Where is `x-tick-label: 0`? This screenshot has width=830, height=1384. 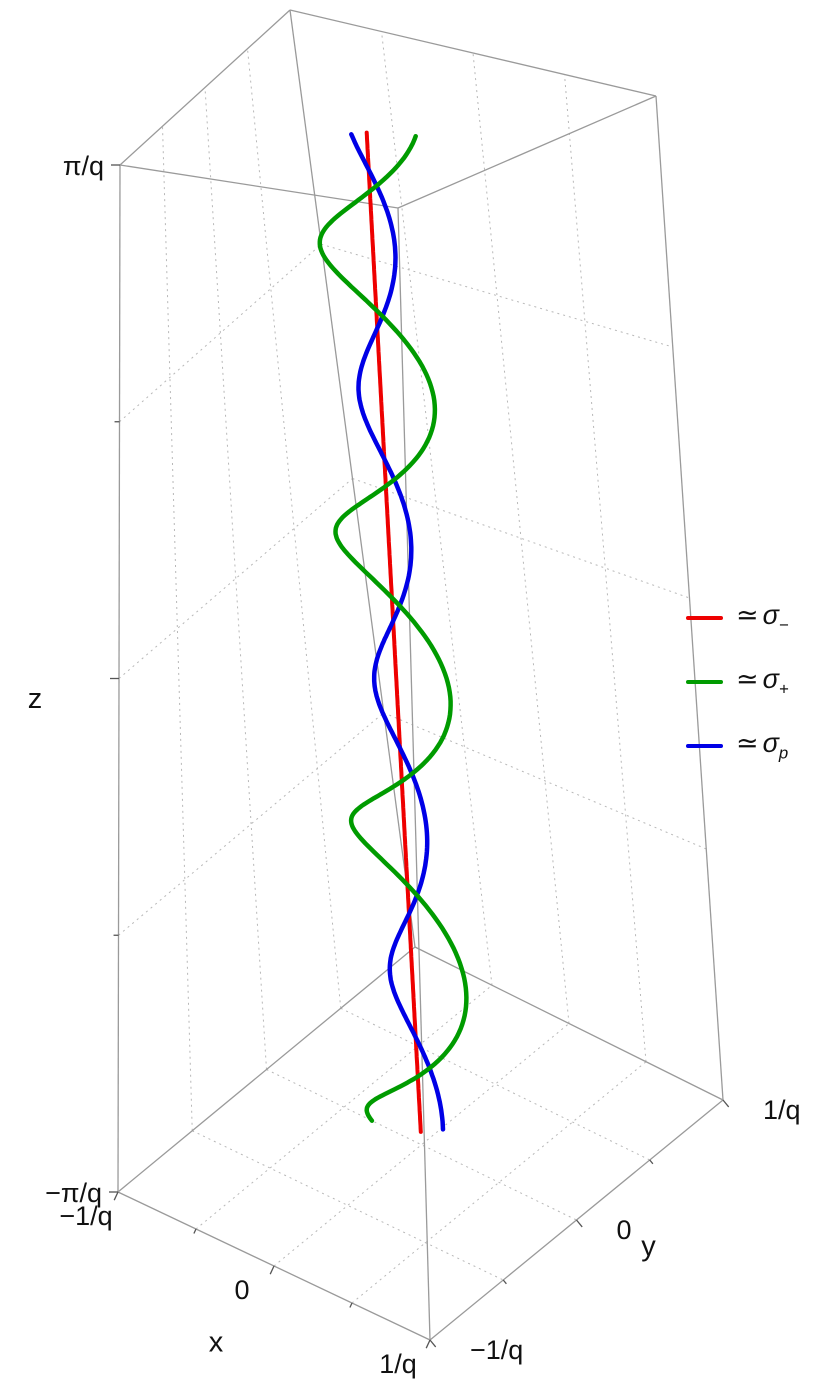
x-tick-label: 0 is located at coordinates (241, 1290).